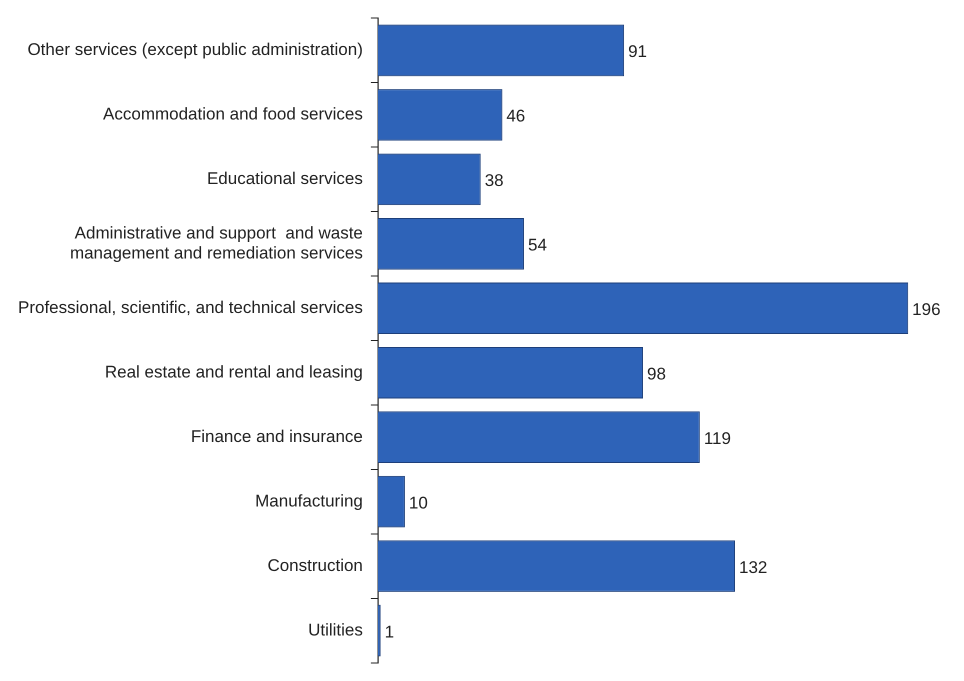 Image resolution: width=964 pixels, height=681 pixels. I want to click on y-tick-label: Other services (except public administration), so click(195, 50).